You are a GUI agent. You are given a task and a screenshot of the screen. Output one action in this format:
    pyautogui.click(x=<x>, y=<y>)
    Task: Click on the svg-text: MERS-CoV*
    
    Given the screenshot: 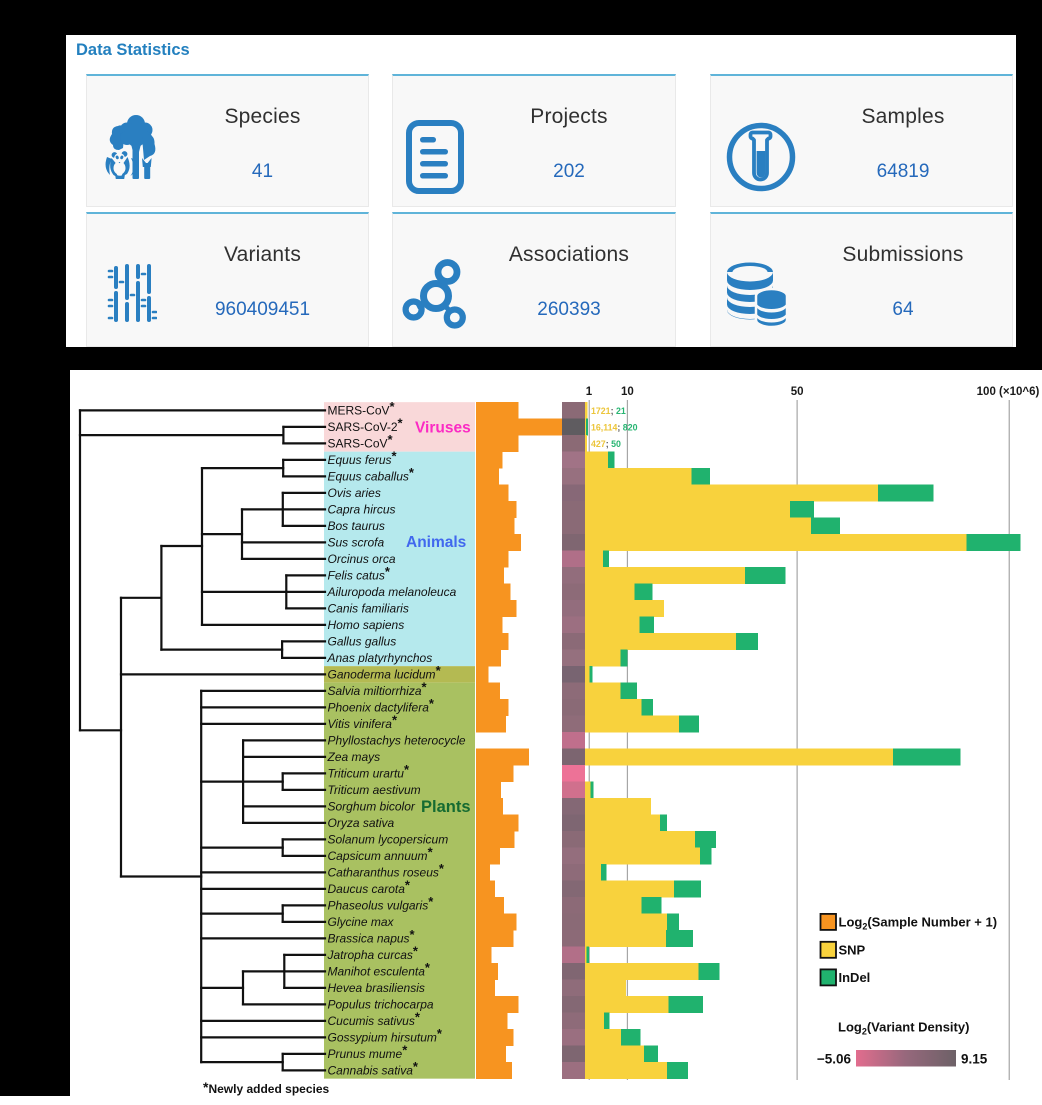 What is the action you would take?
    pyautogui.click(x=362, y=408)
    